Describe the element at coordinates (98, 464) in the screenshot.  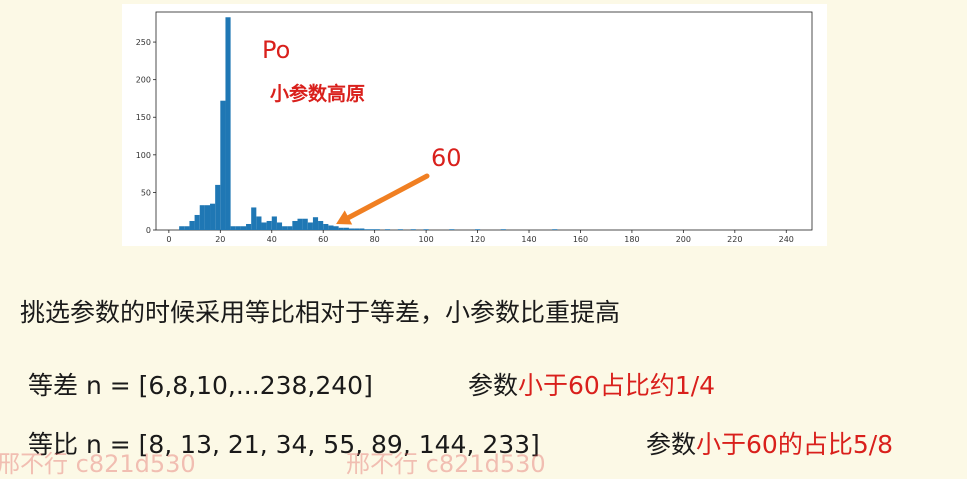
I see `watermark-1: 邢不行 c821d530` at that location.